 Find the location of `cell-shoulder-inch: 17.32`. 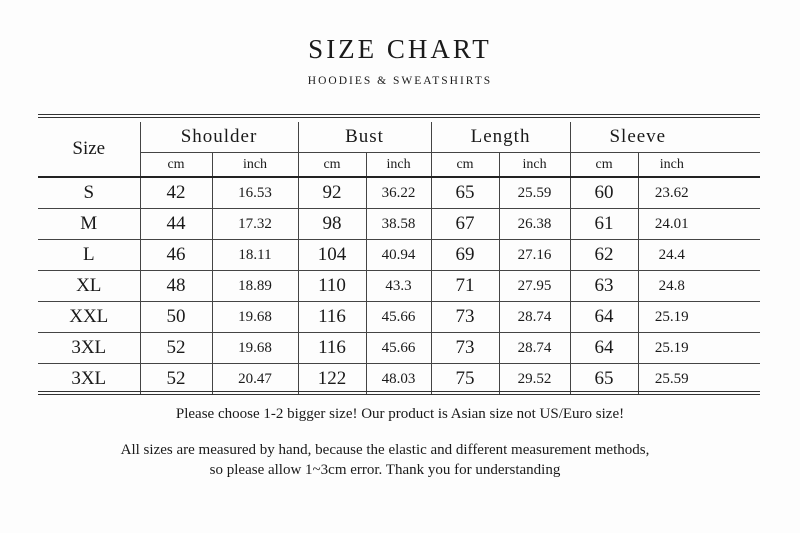

cell-shoulder-inch: 17.32 is located at coordinates (255, 224).